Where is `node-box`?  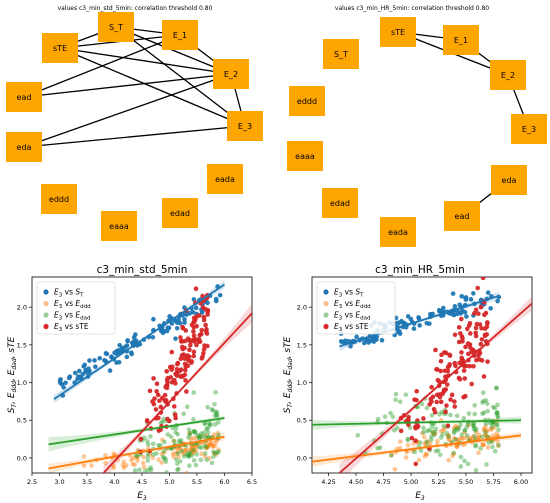 node-box is located at coordinates (24, 97).